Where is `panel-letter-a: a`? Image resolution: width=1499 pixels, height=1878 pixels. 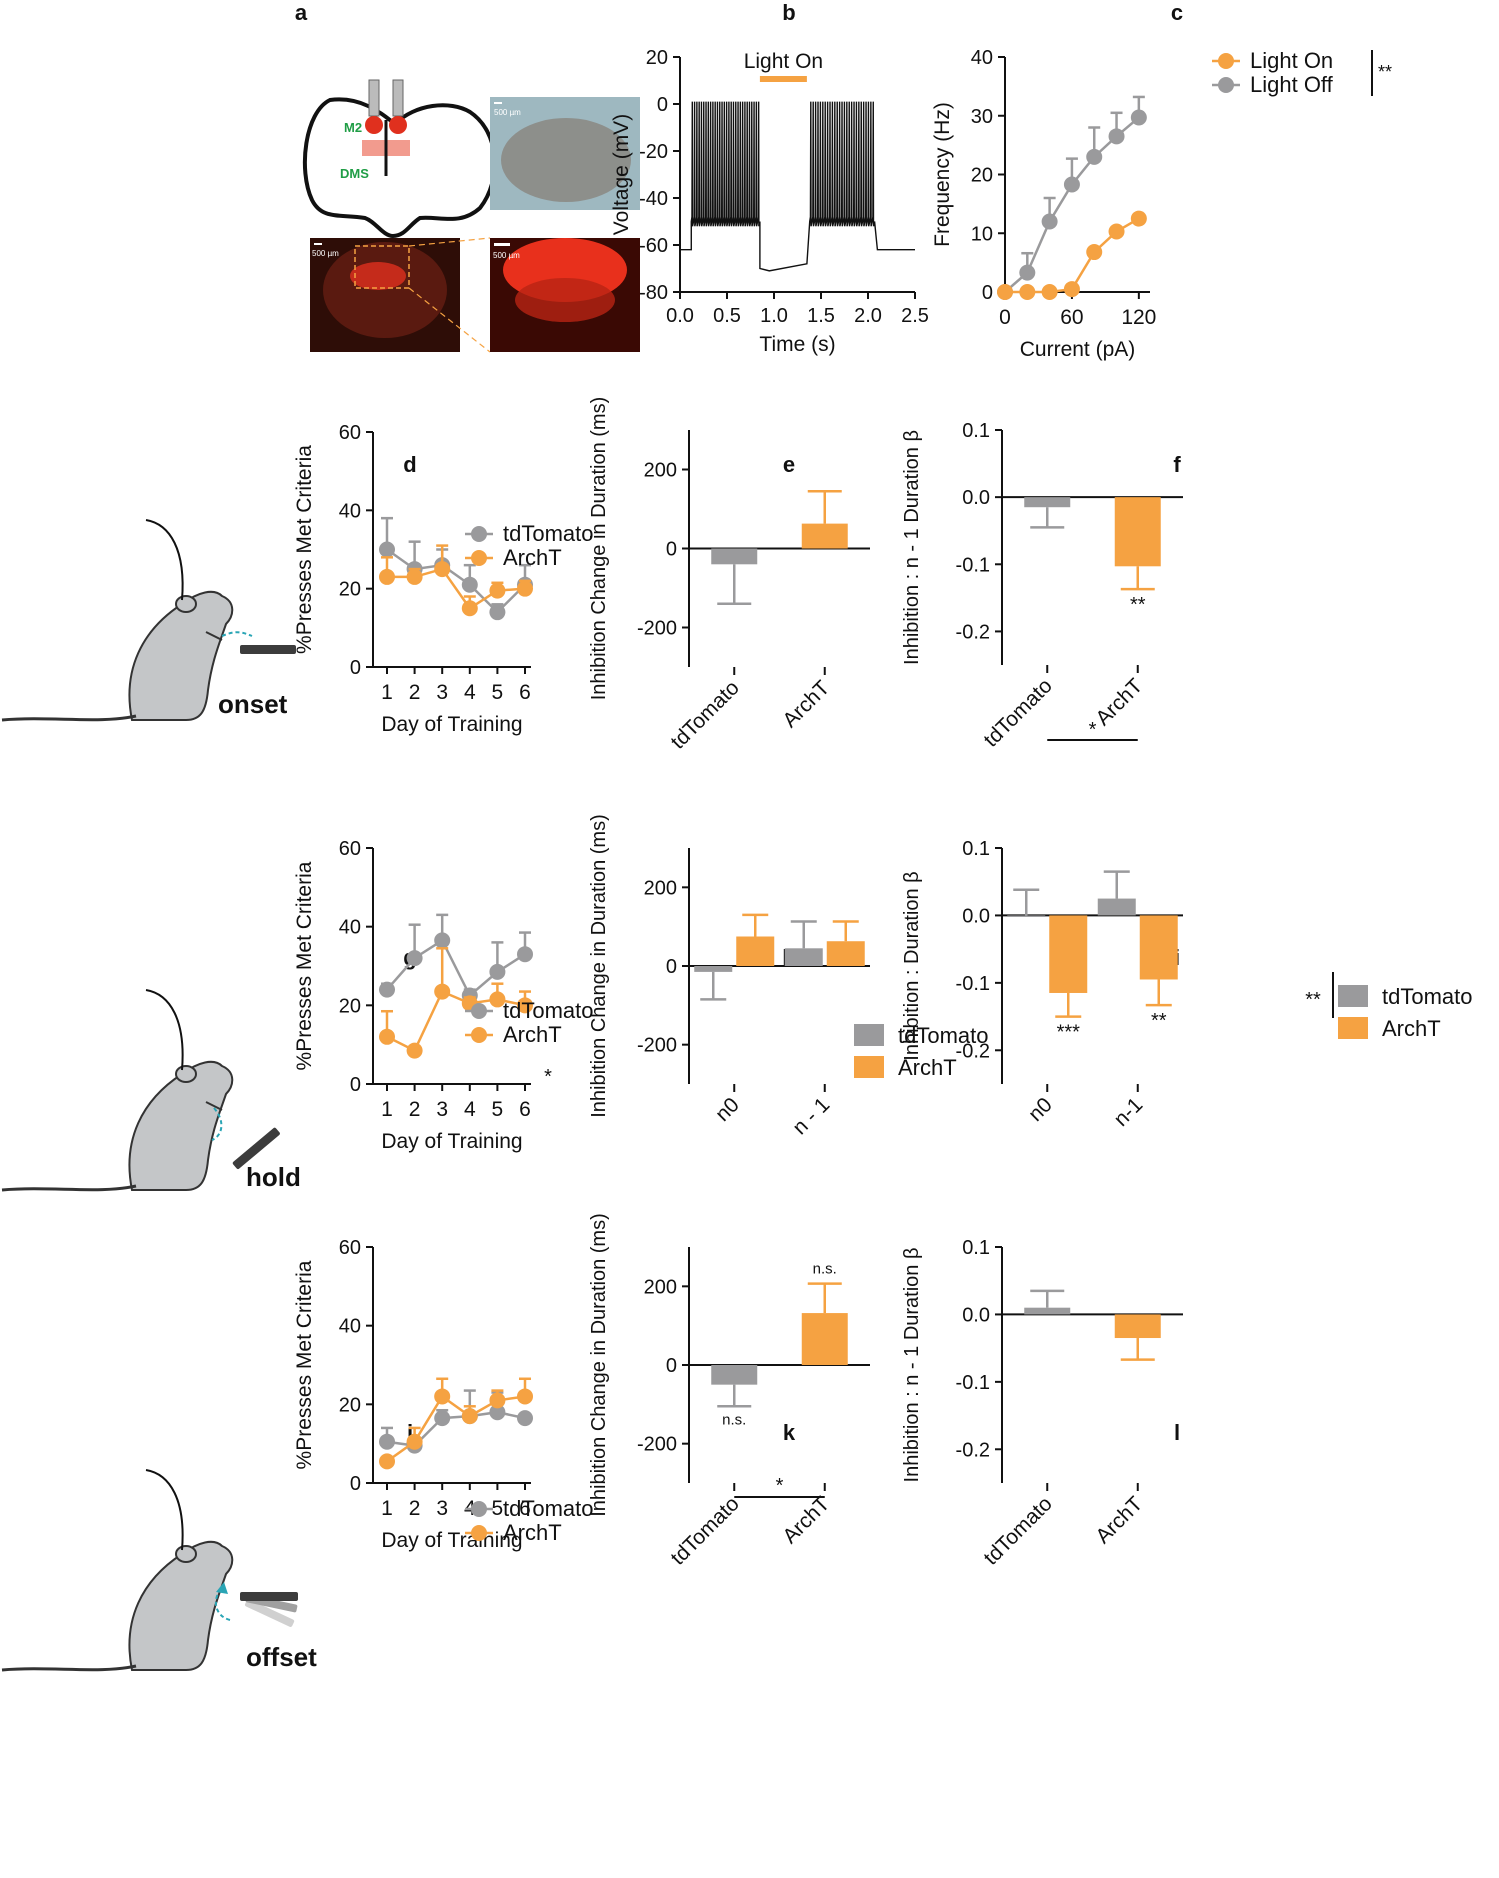 panel-letter-a: a is located at coordinates (301, 12).